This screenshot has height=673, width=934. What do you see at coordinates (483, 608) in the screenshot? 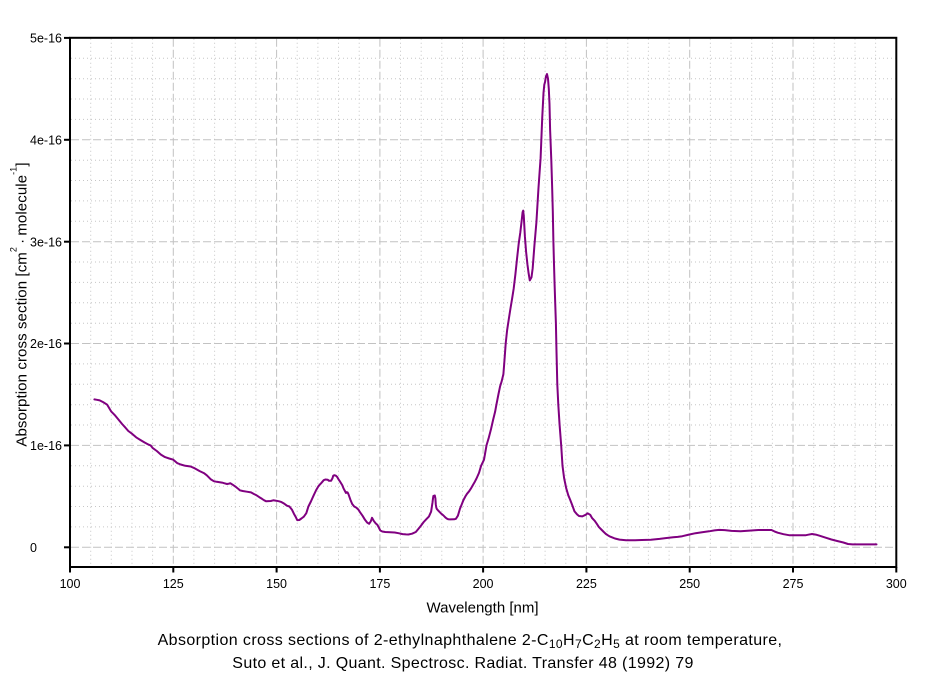
I see `svg-text: Wavelength [nm]` at bounding box center [483, 608].